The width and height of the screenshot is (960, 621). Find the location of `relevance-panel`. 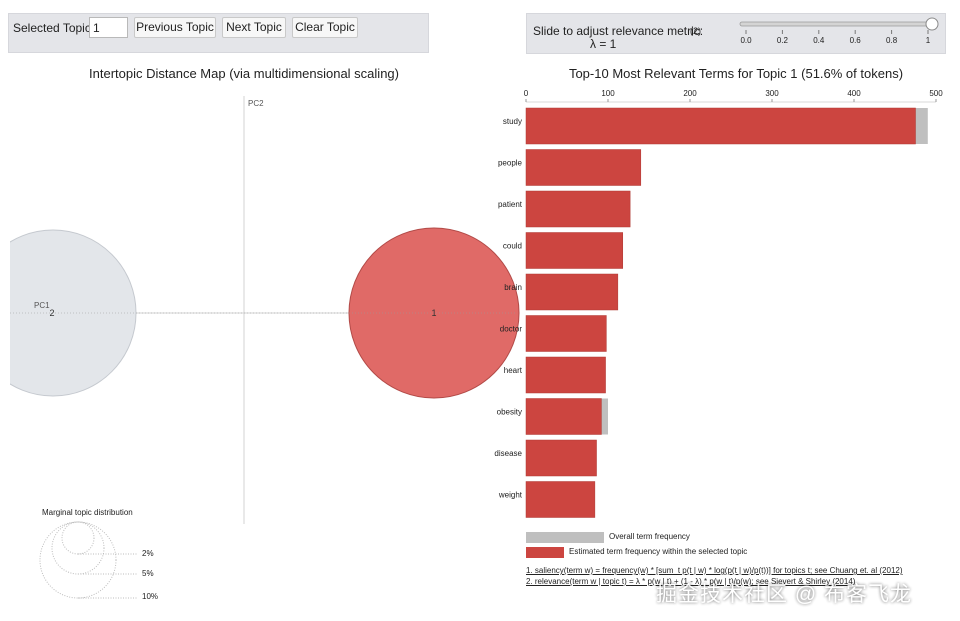

relevance-panel is located at coordinates (736, 33).